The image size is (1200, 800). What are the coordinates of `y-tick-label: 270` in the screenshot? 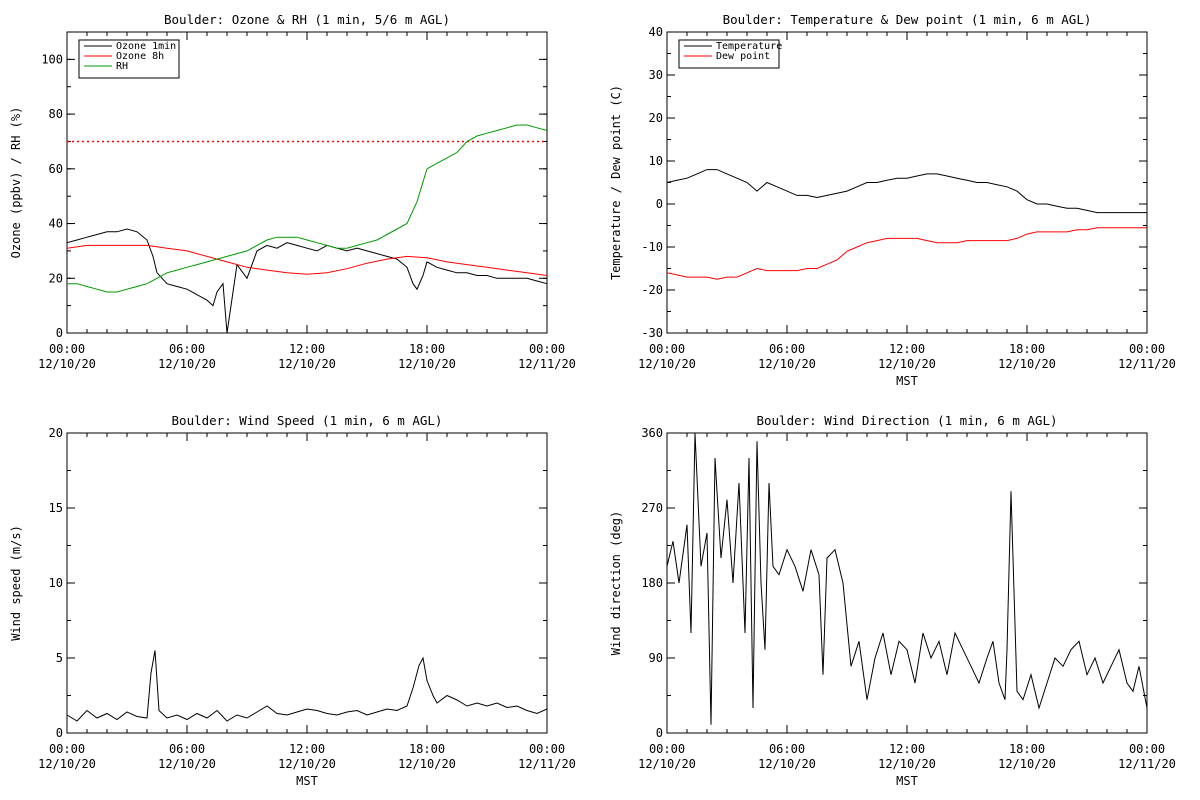 It's located at (652, 508).